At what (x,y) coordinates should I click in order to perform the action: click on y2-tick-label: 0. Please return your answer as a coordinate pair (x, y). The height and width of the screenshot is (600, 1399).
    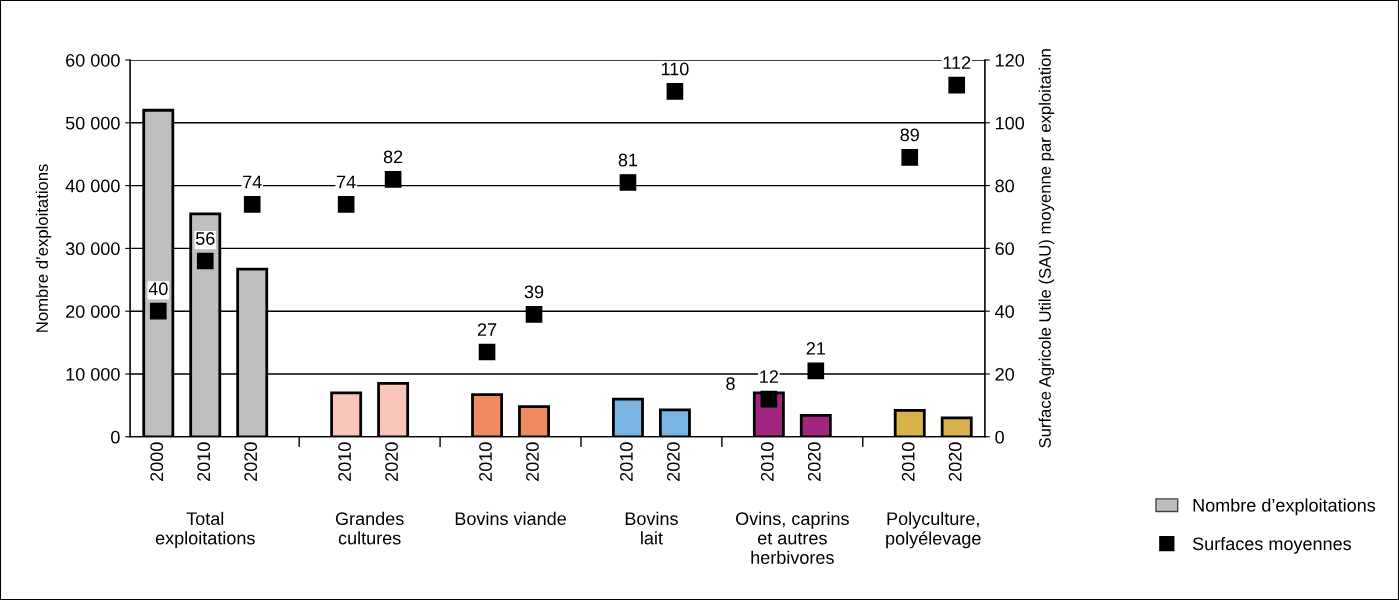
    Looking at the image, I should click on (999, 437).